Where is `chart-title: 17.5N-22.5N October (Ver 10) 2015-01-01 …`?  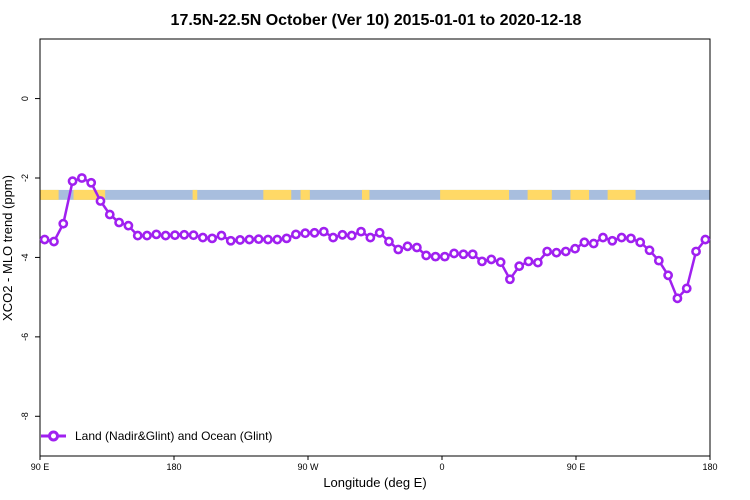
chart-title: 17.5N-22.5N October (Ver 10) 2015-01-01 … is located at coordinates (376, 20).